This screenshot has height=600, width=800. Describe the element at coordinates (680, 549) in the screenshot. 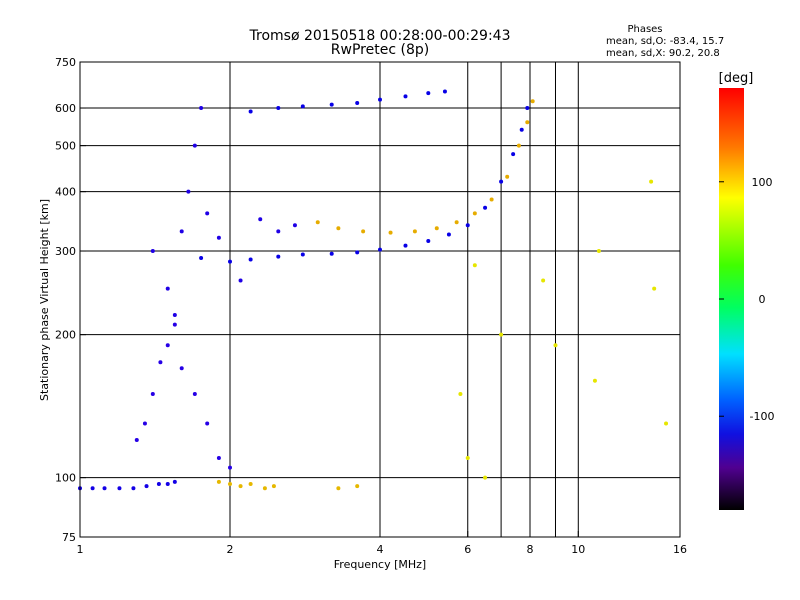

I see `x-tick-label: 16` at that location.